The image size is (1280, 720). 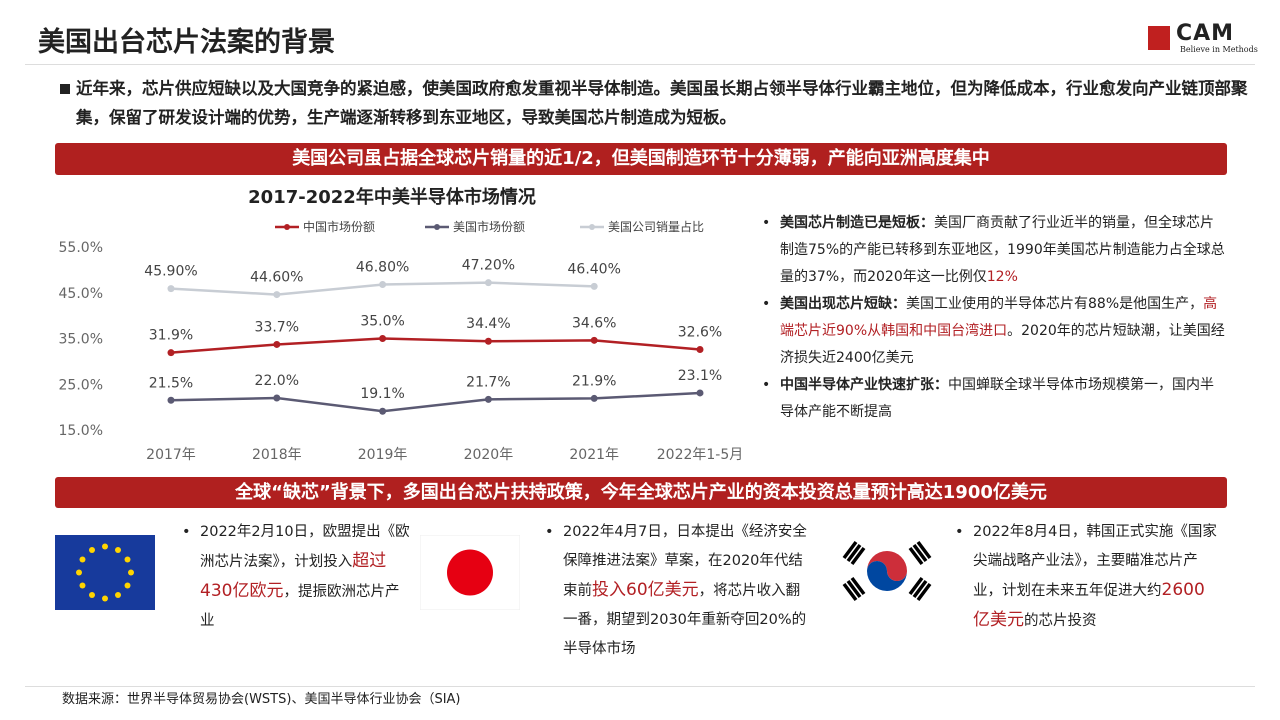 I want to click on data-label: 32.6%, so click(x=700, y=332).